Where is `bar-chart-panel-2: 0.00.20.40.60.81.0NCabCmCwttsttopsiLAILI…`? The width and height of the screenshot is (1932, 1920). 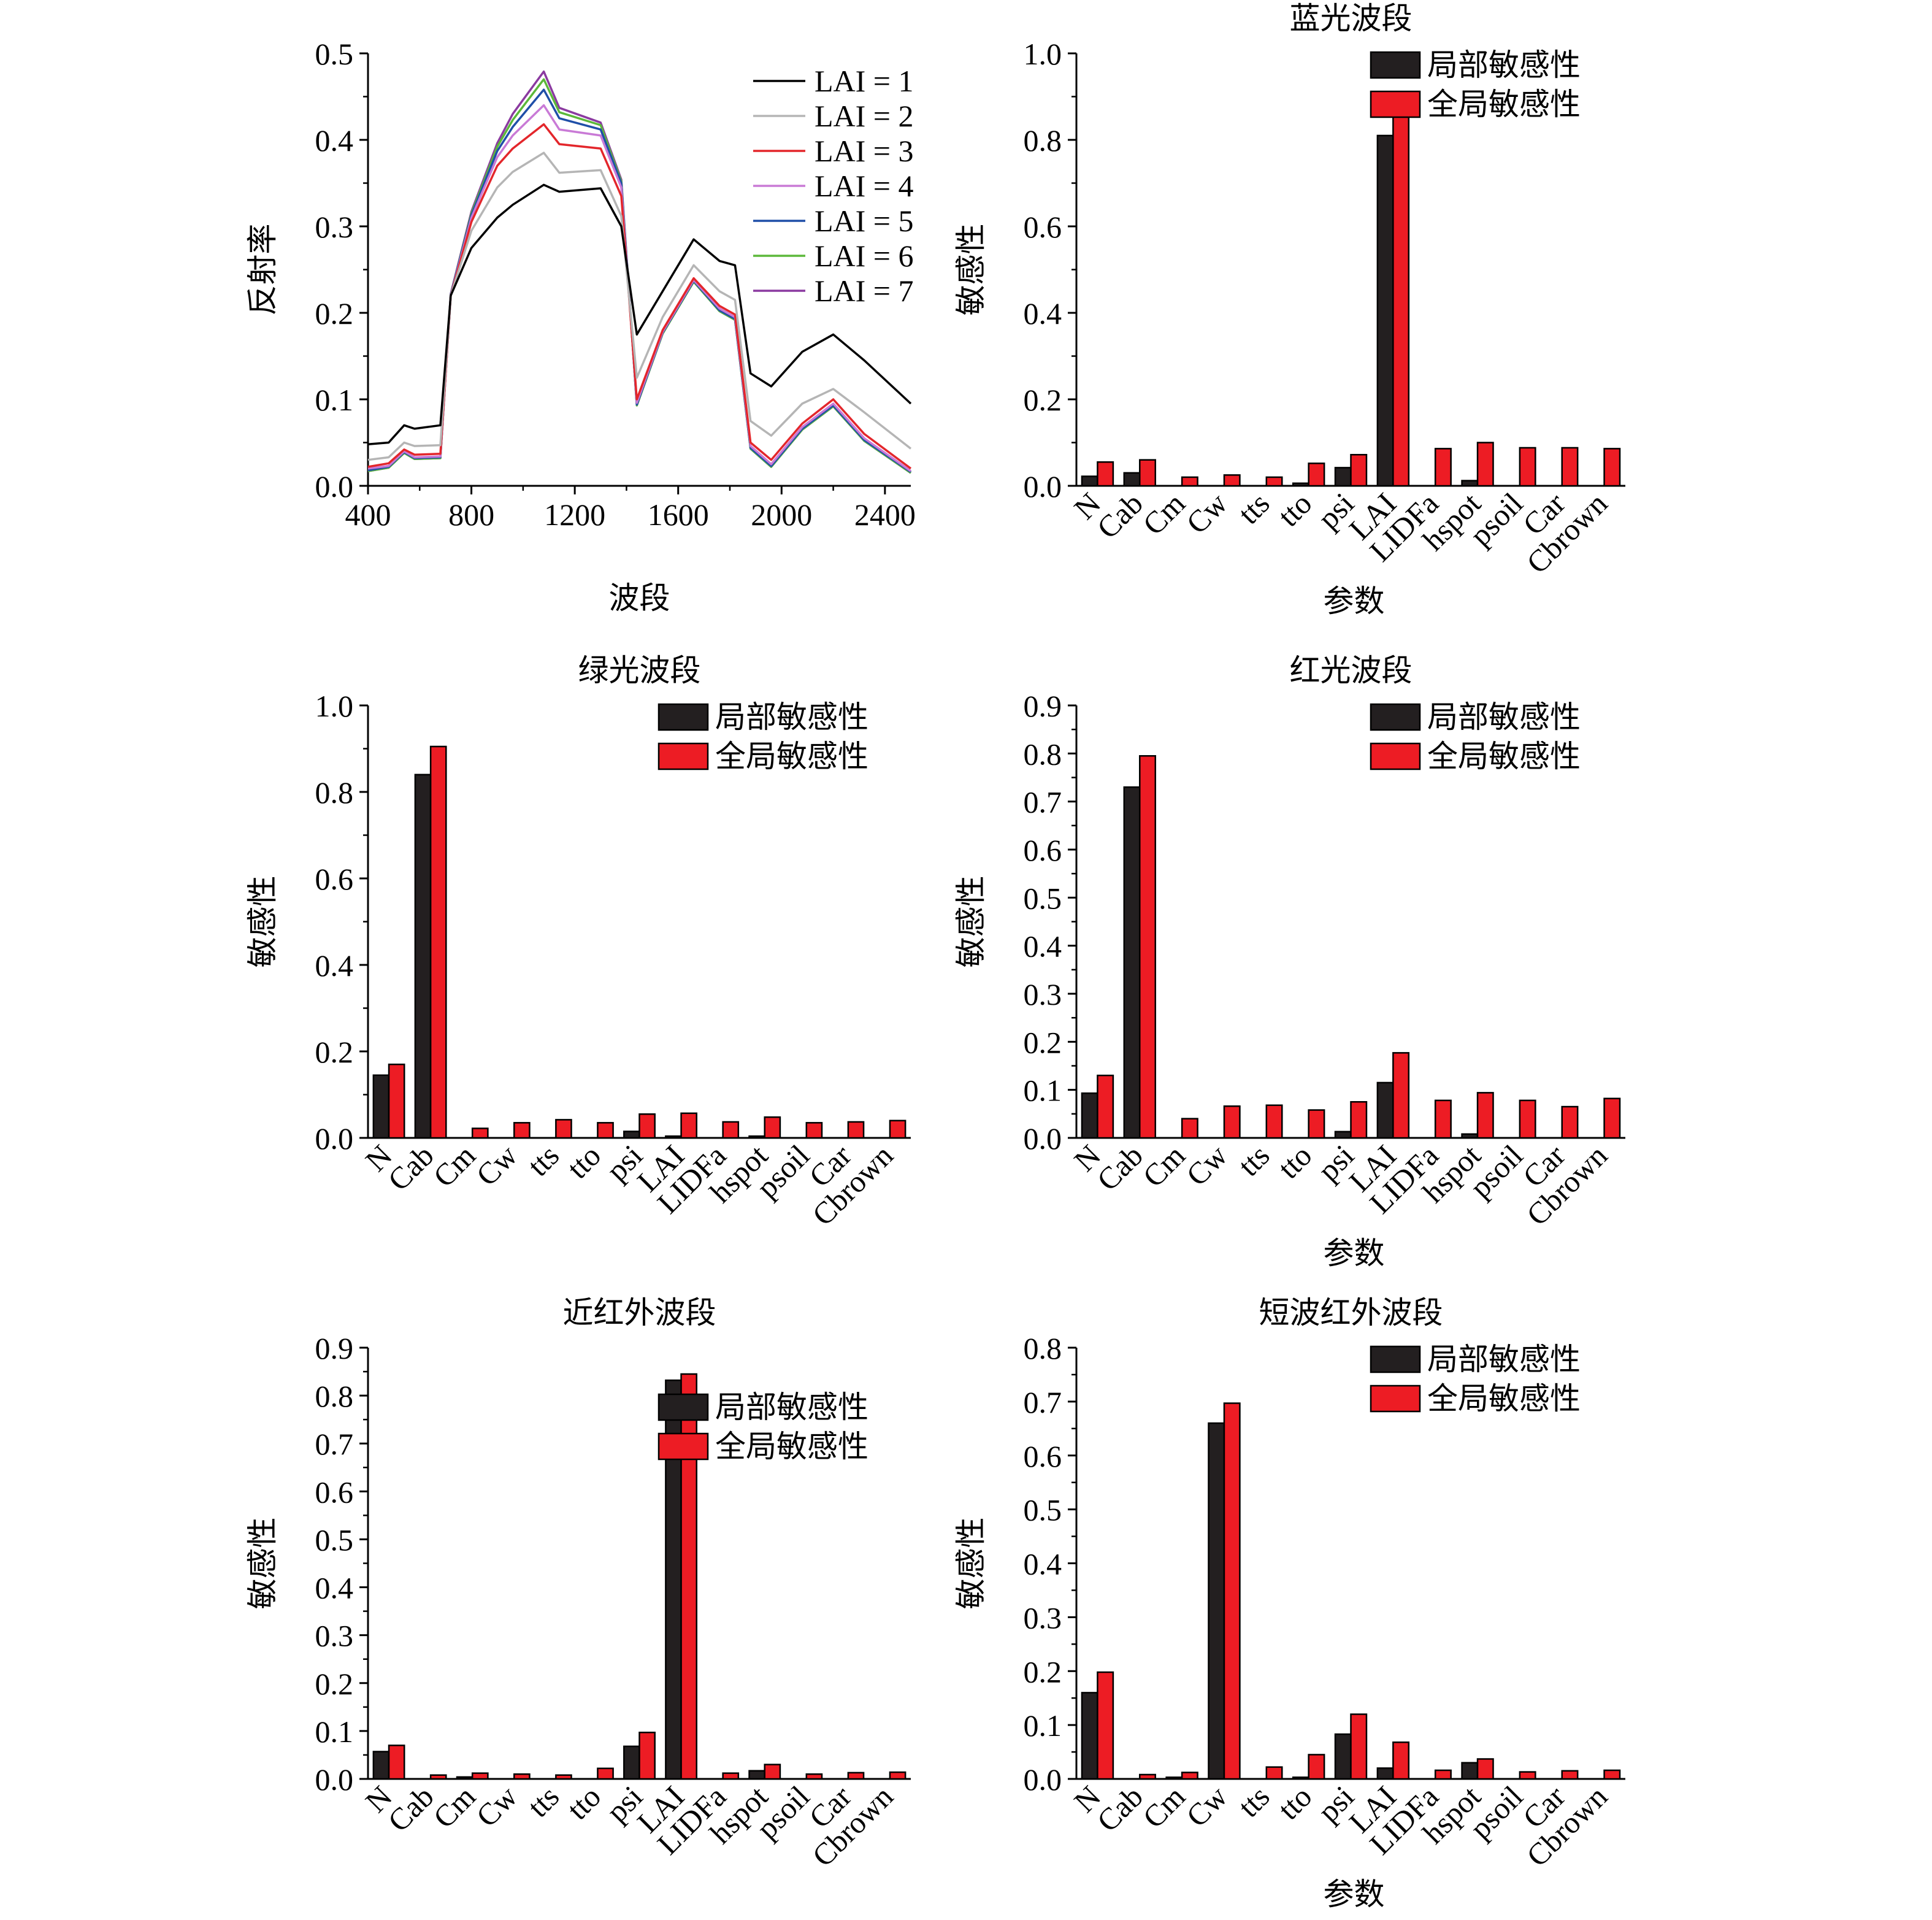 bar-chart-panel-2: 0.00.20.40.60.81.0NCabCmCwttsttopsiLAILI… is located at coordinates (578, 942).